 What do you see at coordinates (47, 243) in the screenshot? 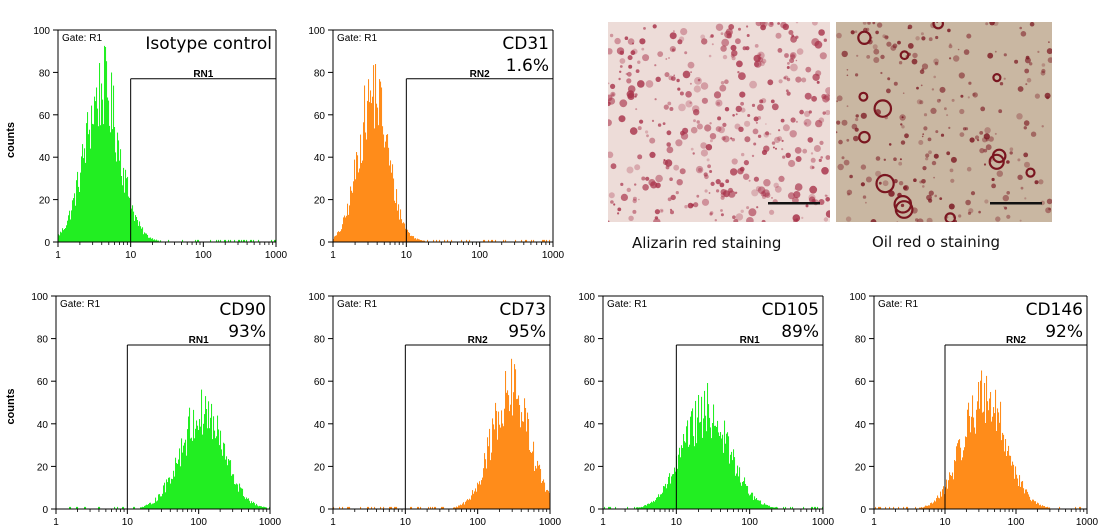
I see `y-tick-label: 0` at bounding box center [47, 243].